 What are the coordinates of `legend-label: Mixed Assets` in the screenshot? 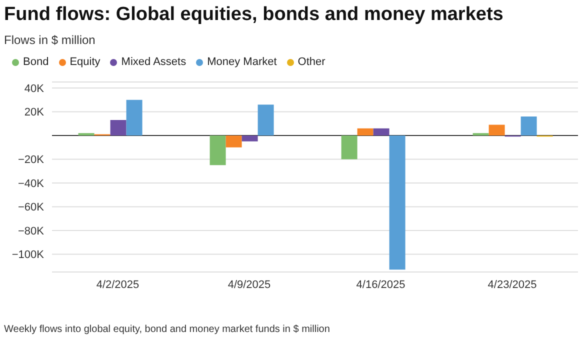 It's located at (153, 62).